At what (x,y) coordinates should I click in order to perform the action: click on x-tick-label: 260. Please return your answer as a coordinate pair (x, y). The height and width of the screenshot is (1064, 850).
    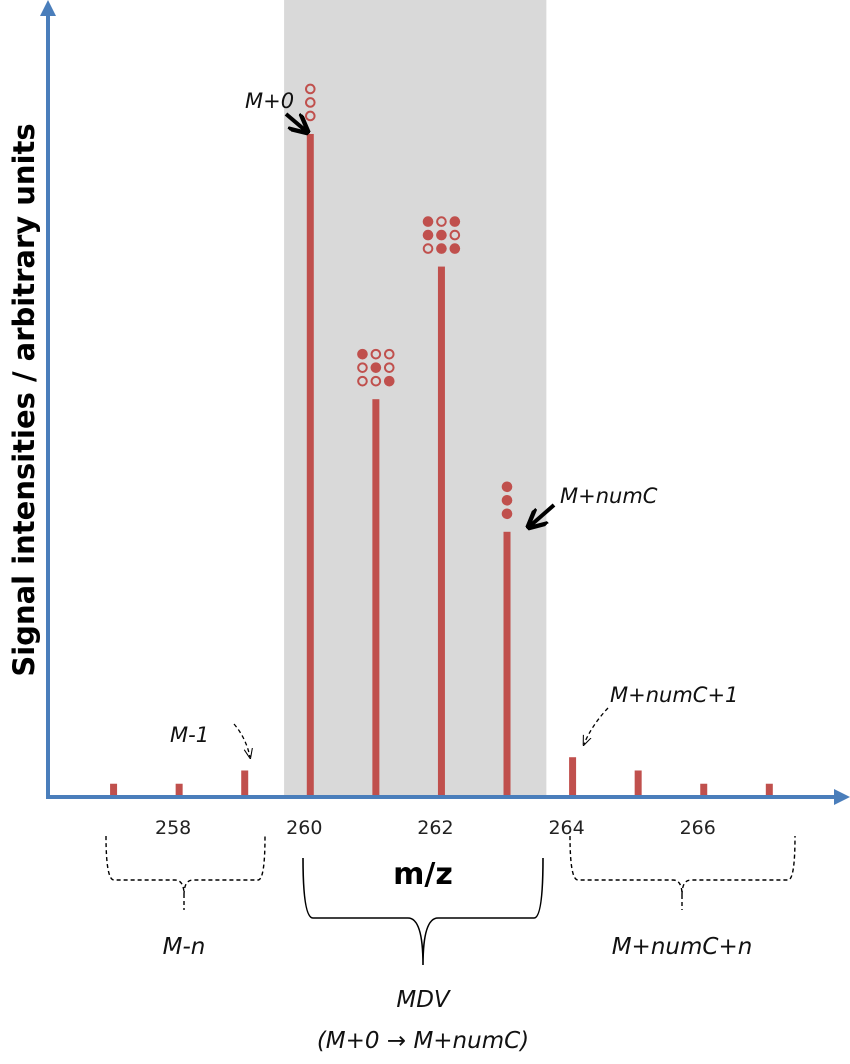
    Looking at the image, I should click on (304, 828).